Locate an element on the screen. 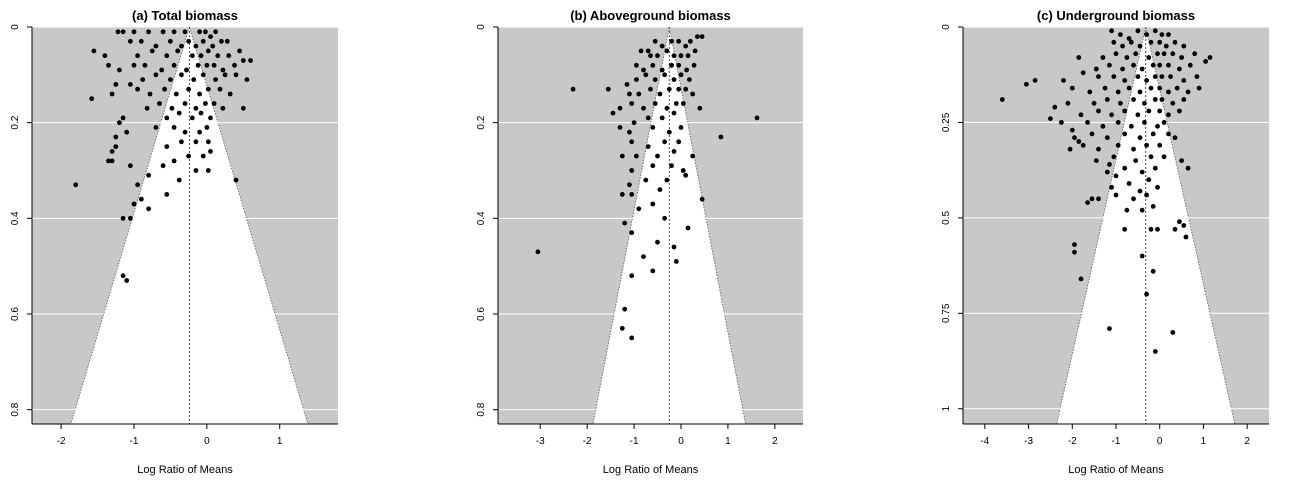 The width and height of the screenshot is (1289, 482). x-tick-label: -1 is located at coordinates (134, 441).